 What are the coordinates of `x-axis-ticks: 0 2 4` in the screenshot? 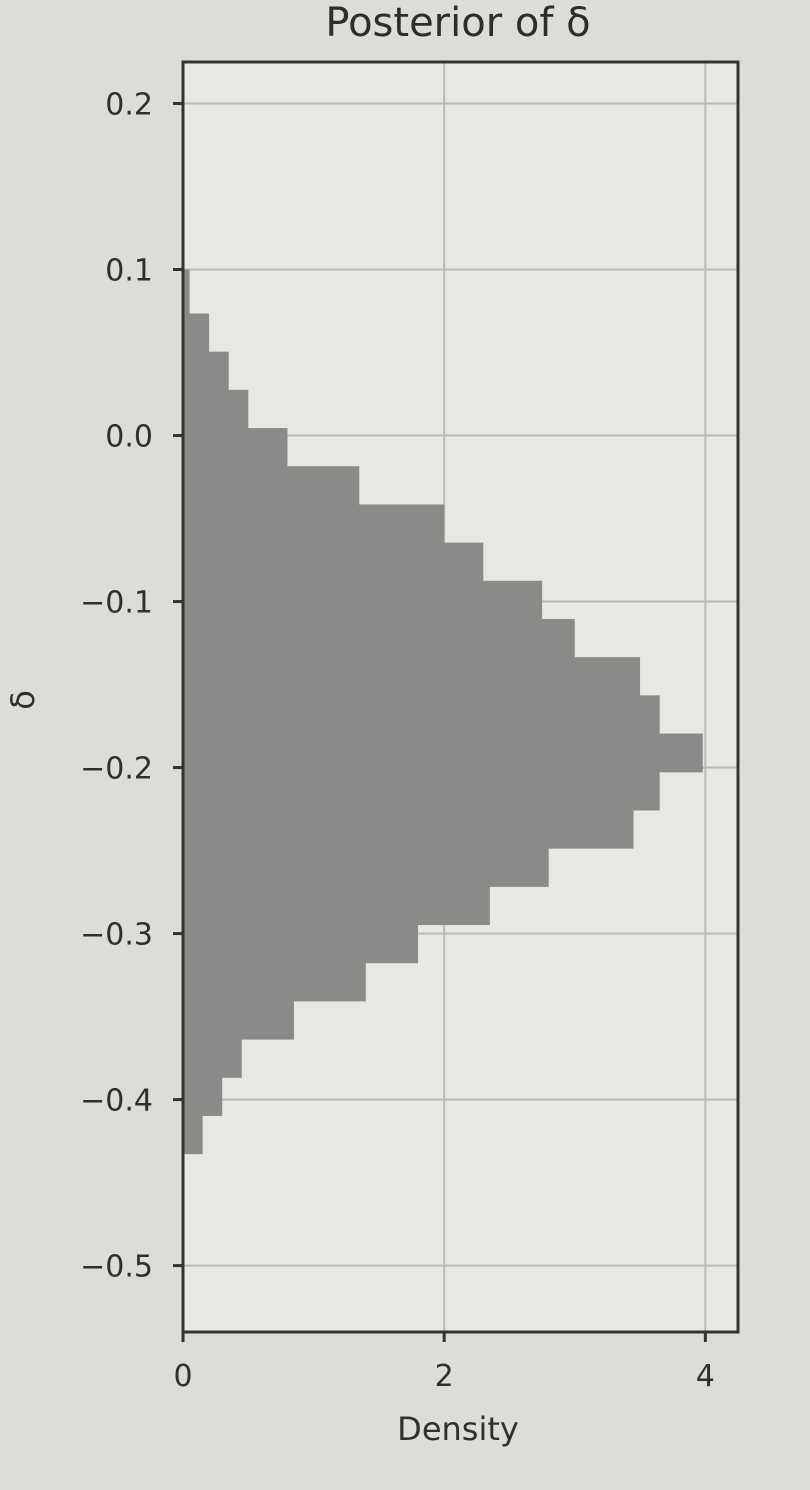 It's located at (444, 1363).